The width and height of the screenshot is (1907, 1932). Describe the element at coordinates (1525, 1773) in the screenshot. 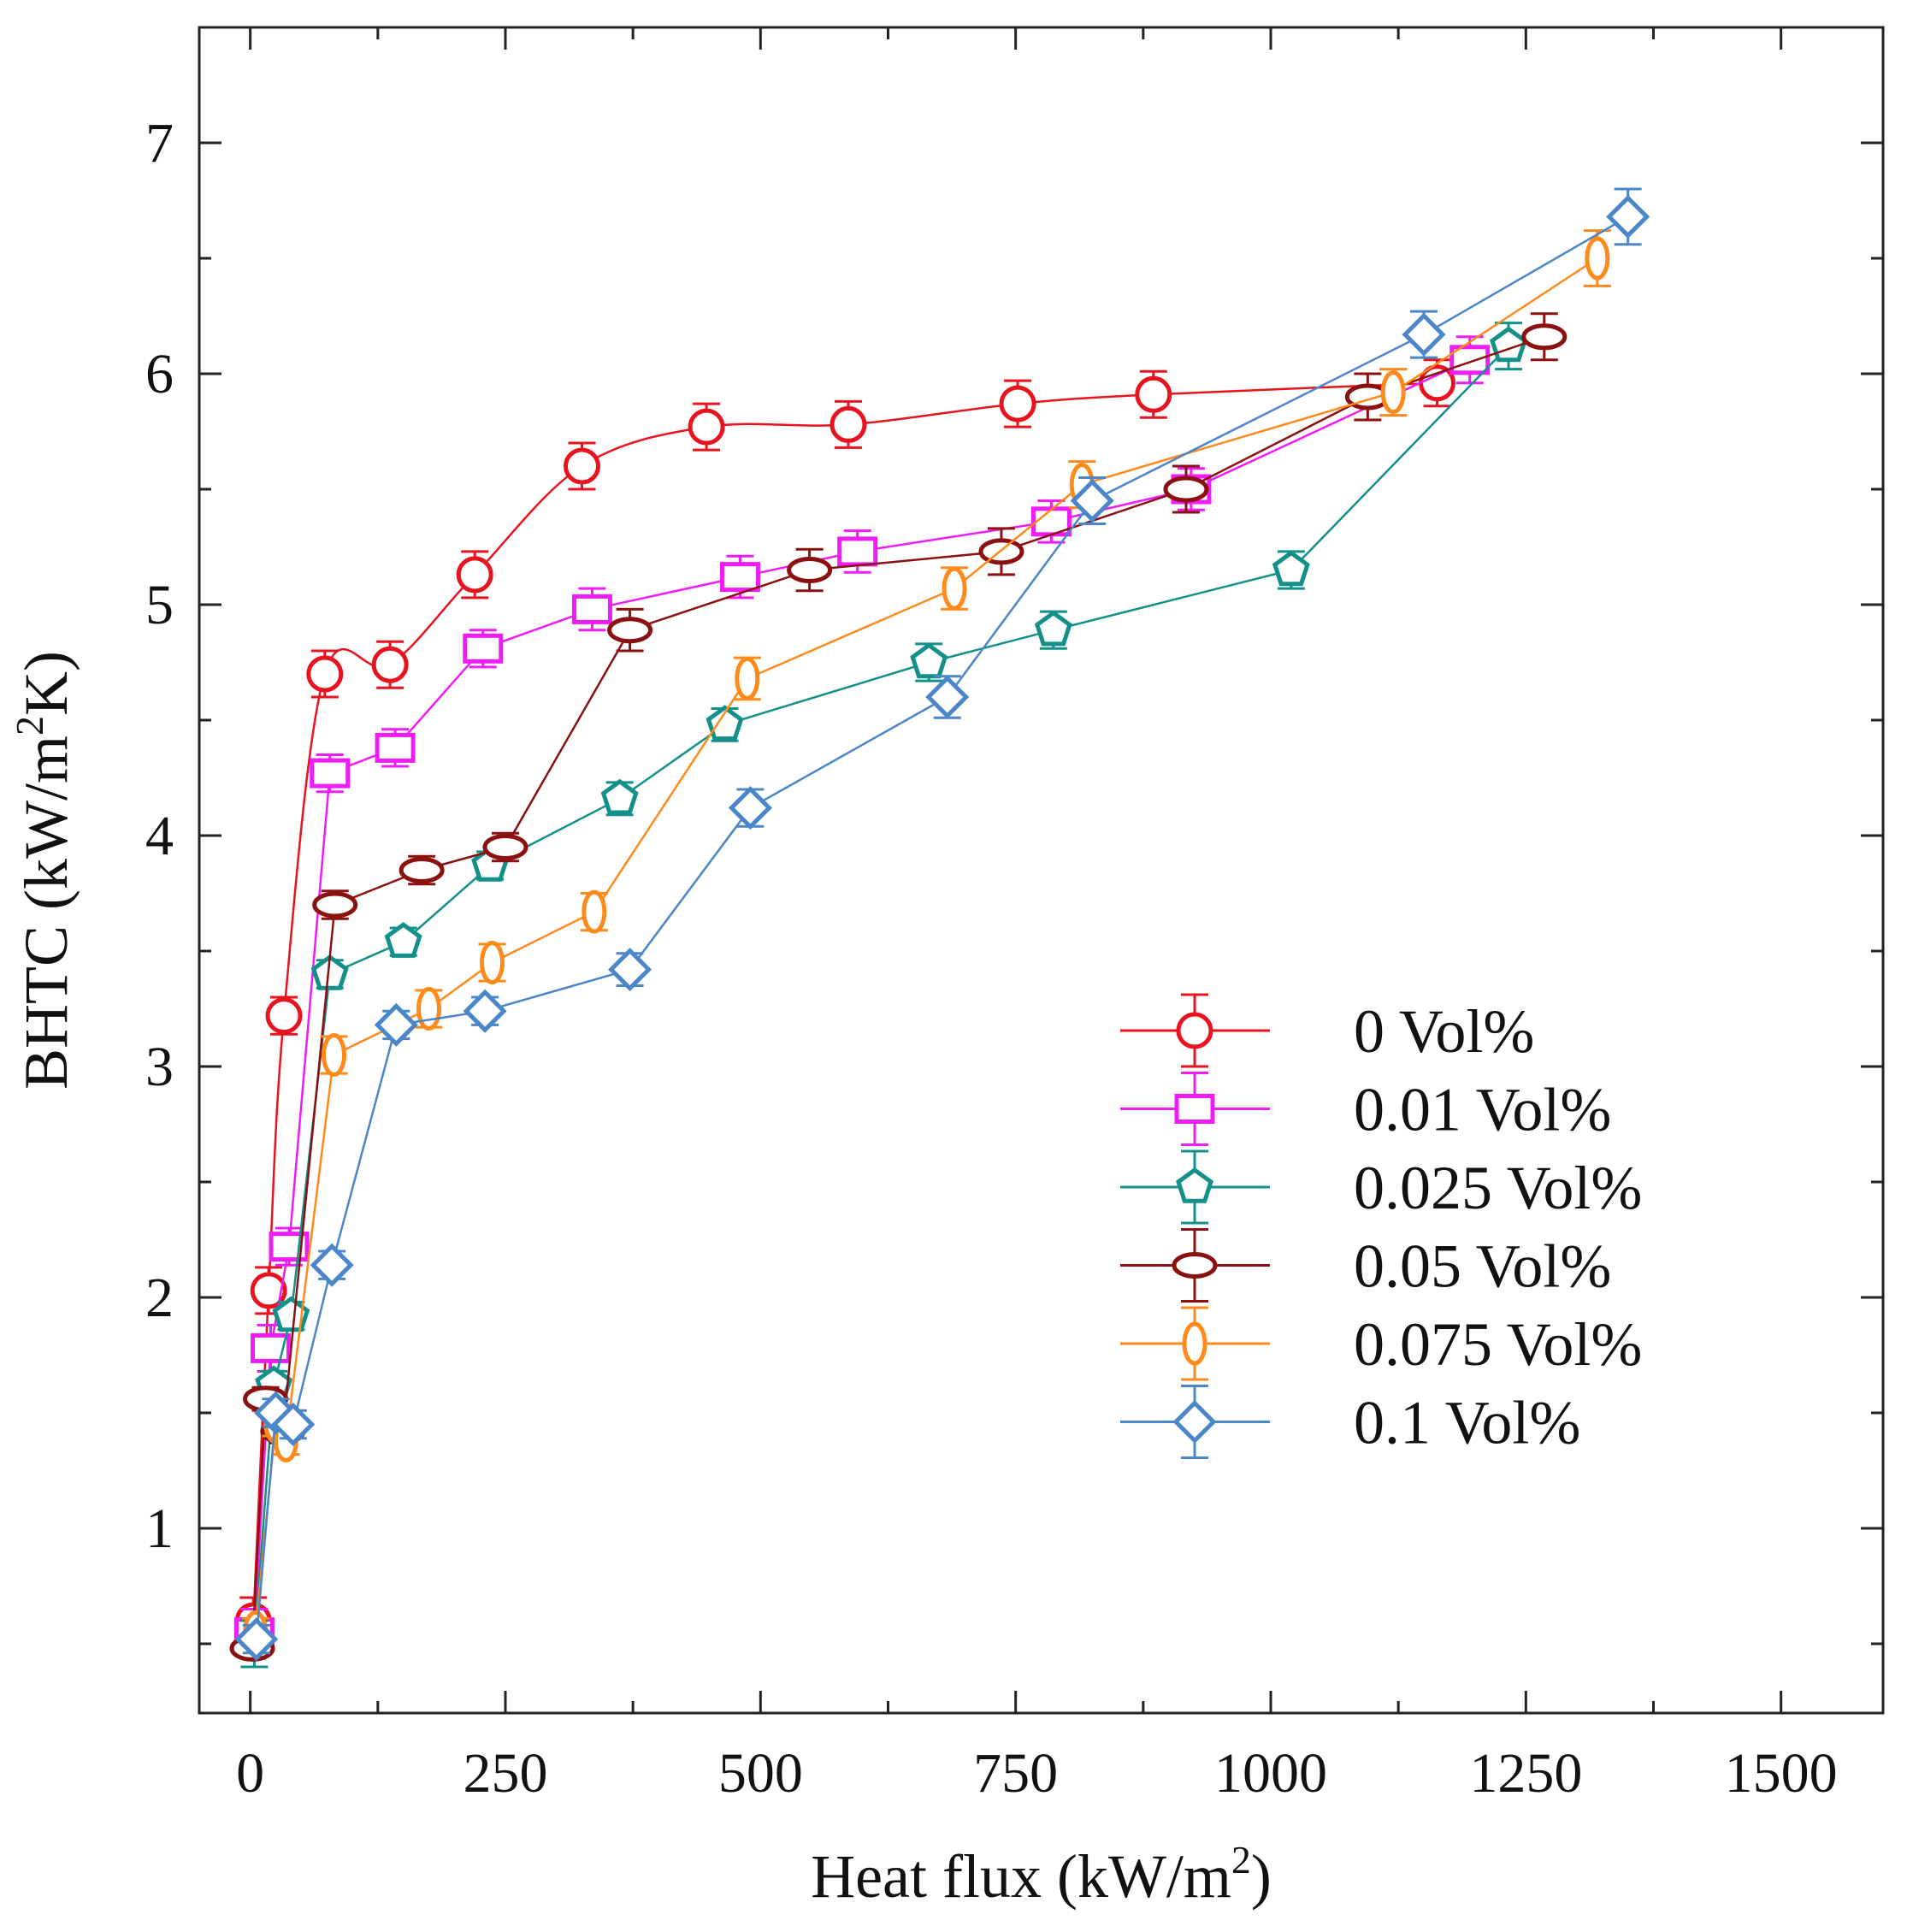

I see `x-tick-label: 1250` at that location.